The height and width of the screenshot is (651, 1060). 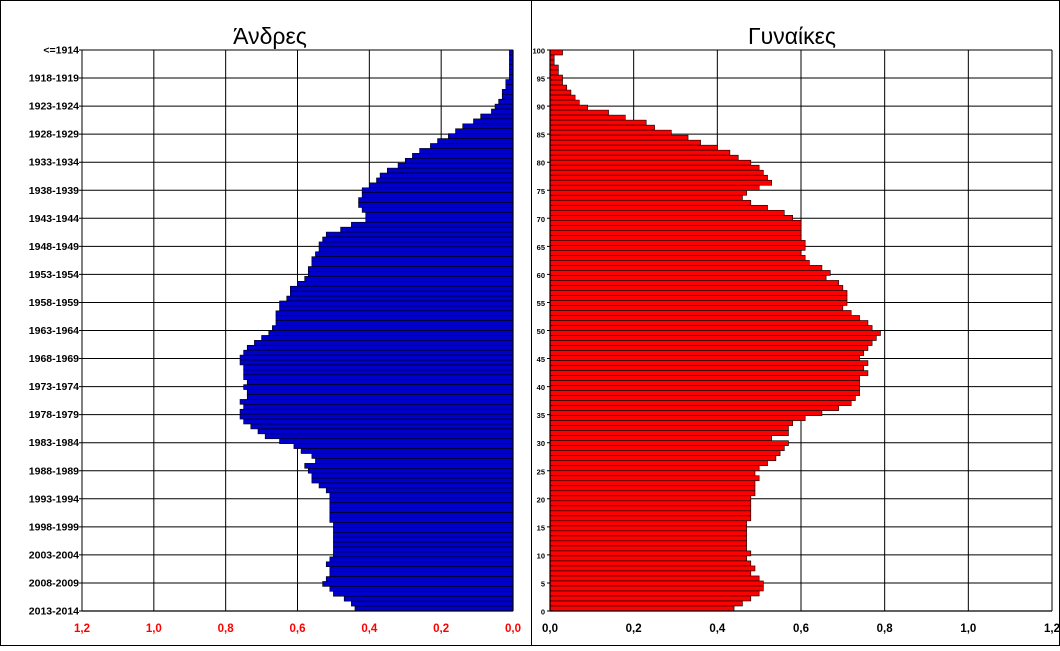 I want to click on y-tick-label: 1943-1944, so click(x=54, y=219).